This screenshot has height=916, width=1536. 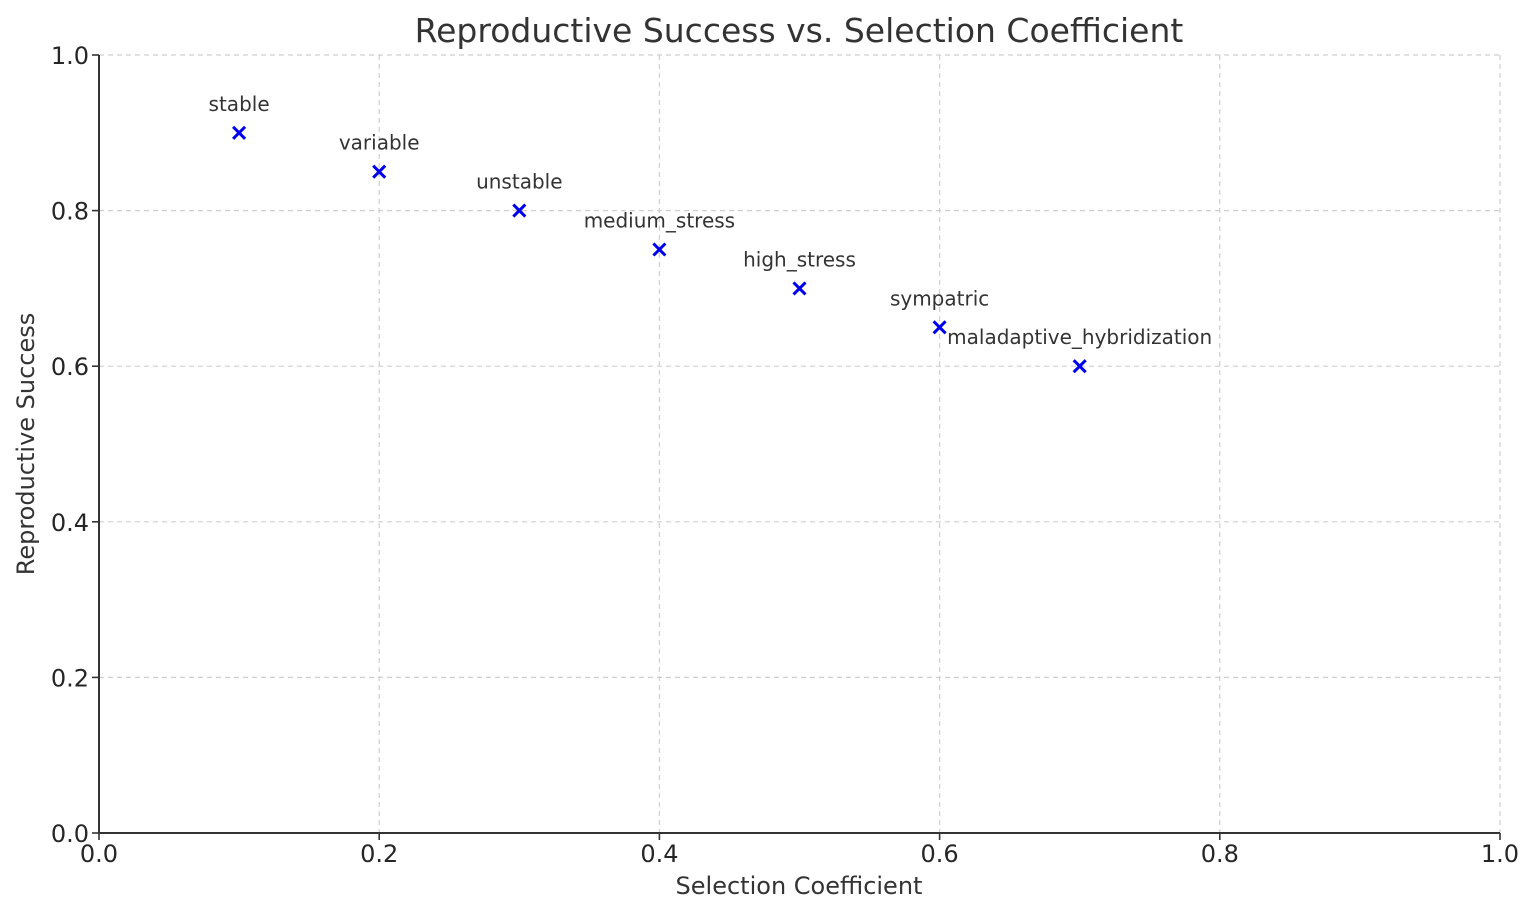 What do you see at coordinates (239, 104) in the screenshot?
I see `point-label: stable` at bounding box center [239, 104].